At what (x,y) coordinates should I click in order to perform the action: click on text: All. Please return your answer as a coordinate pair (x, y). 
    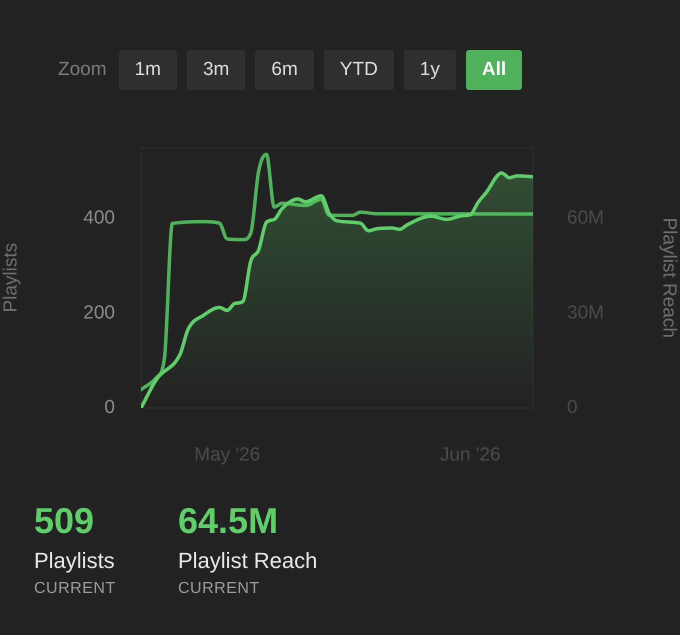
    Looking at the image, I should click on (494, 70).